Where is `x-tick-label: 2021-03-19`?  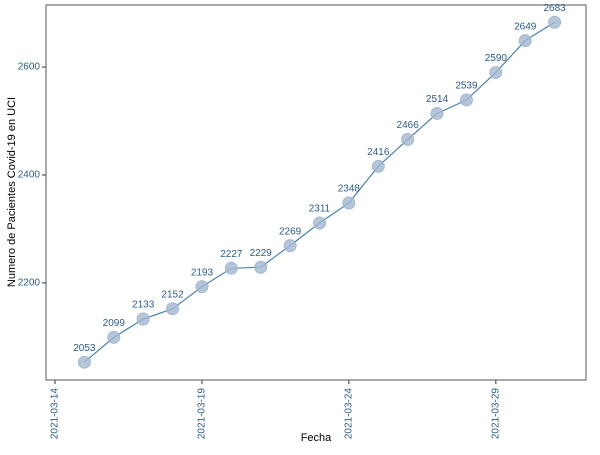 x-tick-label: 2021-03-19 is located at coordinates (202, 414).